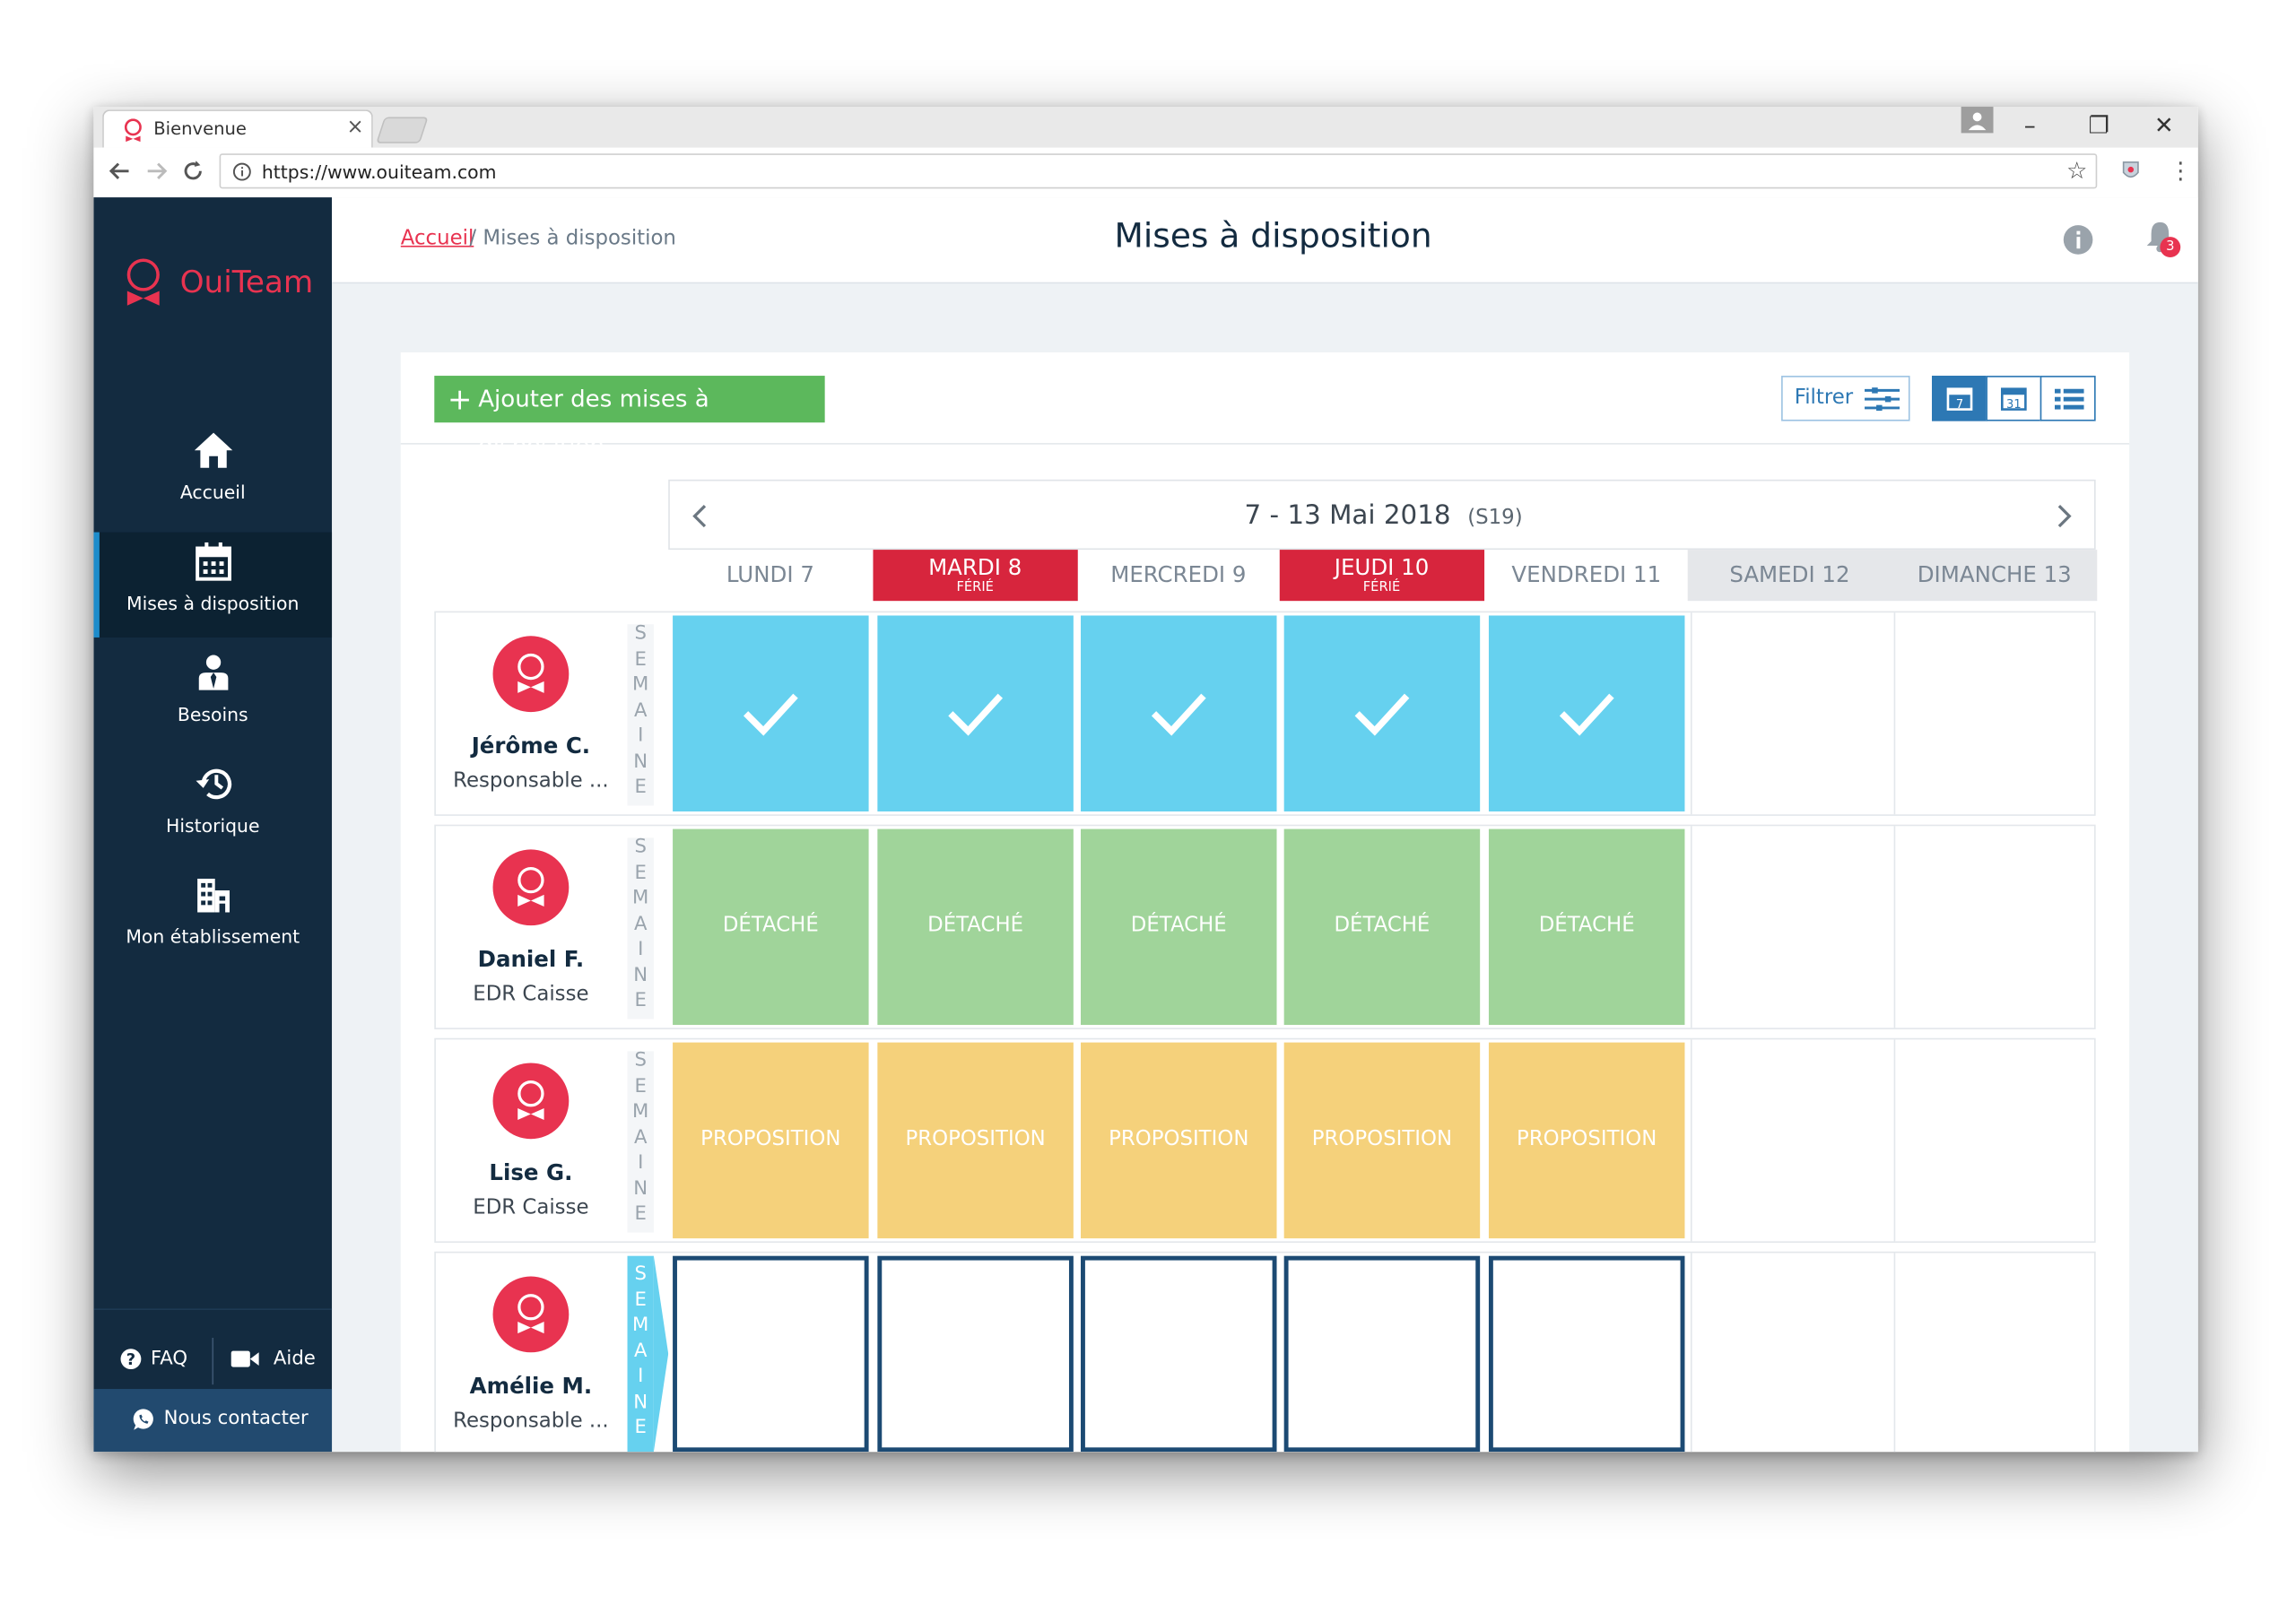  I want to click on day-header-5: SAMEDI 12, so click(1789, 576).